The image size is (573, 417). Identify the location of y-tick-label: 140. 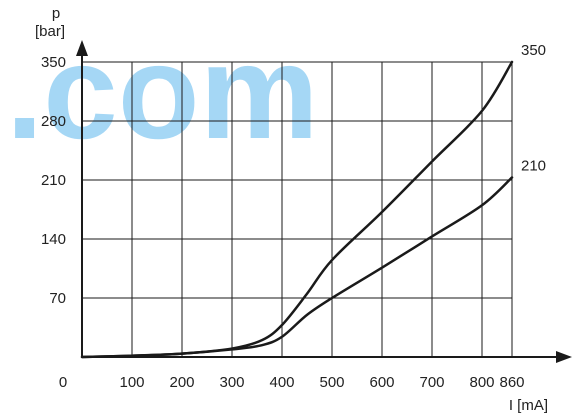
(53, 239).